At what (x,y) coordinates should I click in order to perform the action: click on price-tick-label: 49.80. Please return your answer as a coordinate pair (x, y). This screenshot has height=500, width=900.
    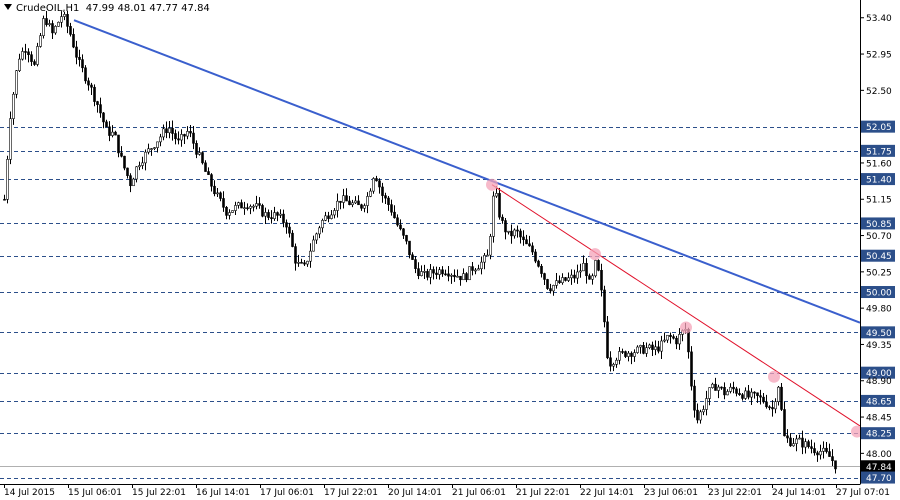
    Looking at the image, I should click on (879, 310).